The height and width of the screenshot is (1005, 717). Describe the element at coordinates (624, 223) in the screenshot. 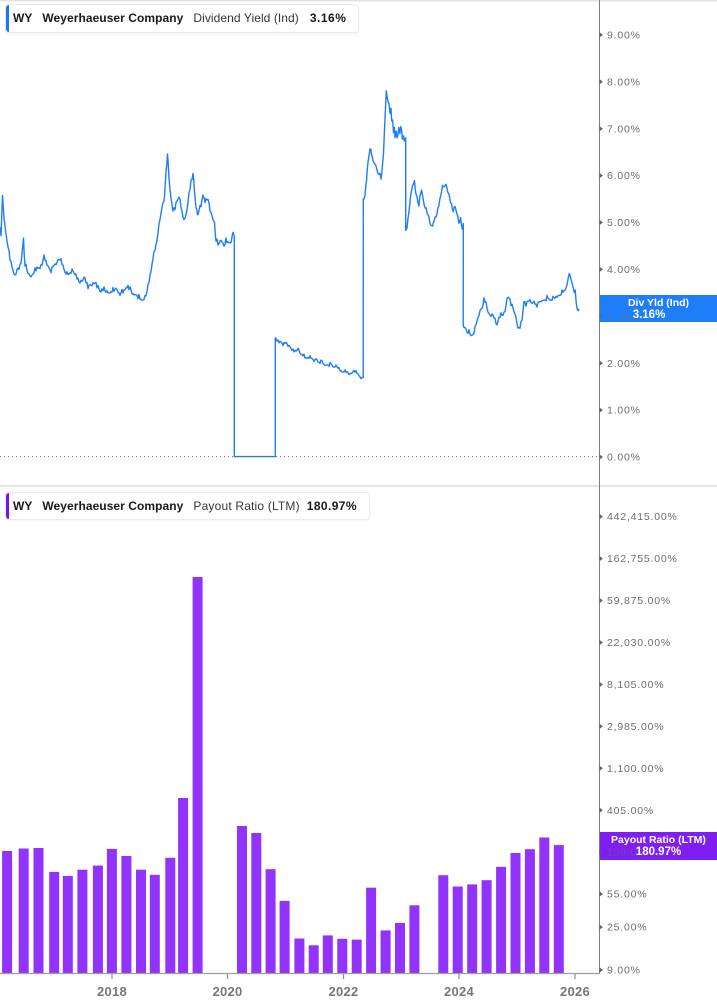

I see `svg-text: 5.00%` at that location.